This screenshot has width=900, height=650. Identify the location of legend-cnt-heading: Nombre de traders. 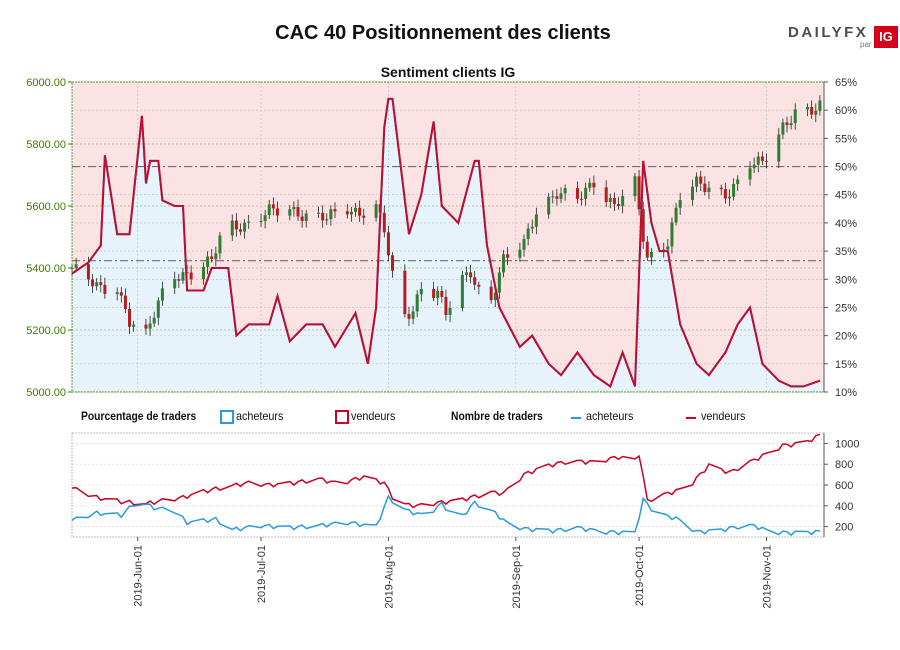
(497, 416).